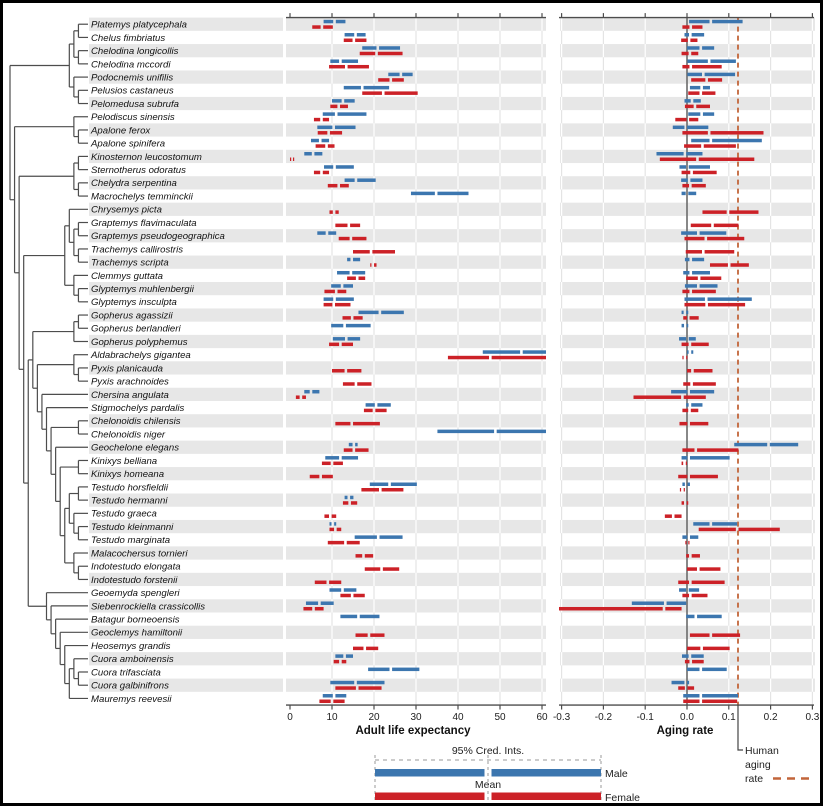 The image size is (823, 806). Describe the element at coordinates (131, 646) in the screenshot. I see `species-label: Heosemys grandis` at that location.